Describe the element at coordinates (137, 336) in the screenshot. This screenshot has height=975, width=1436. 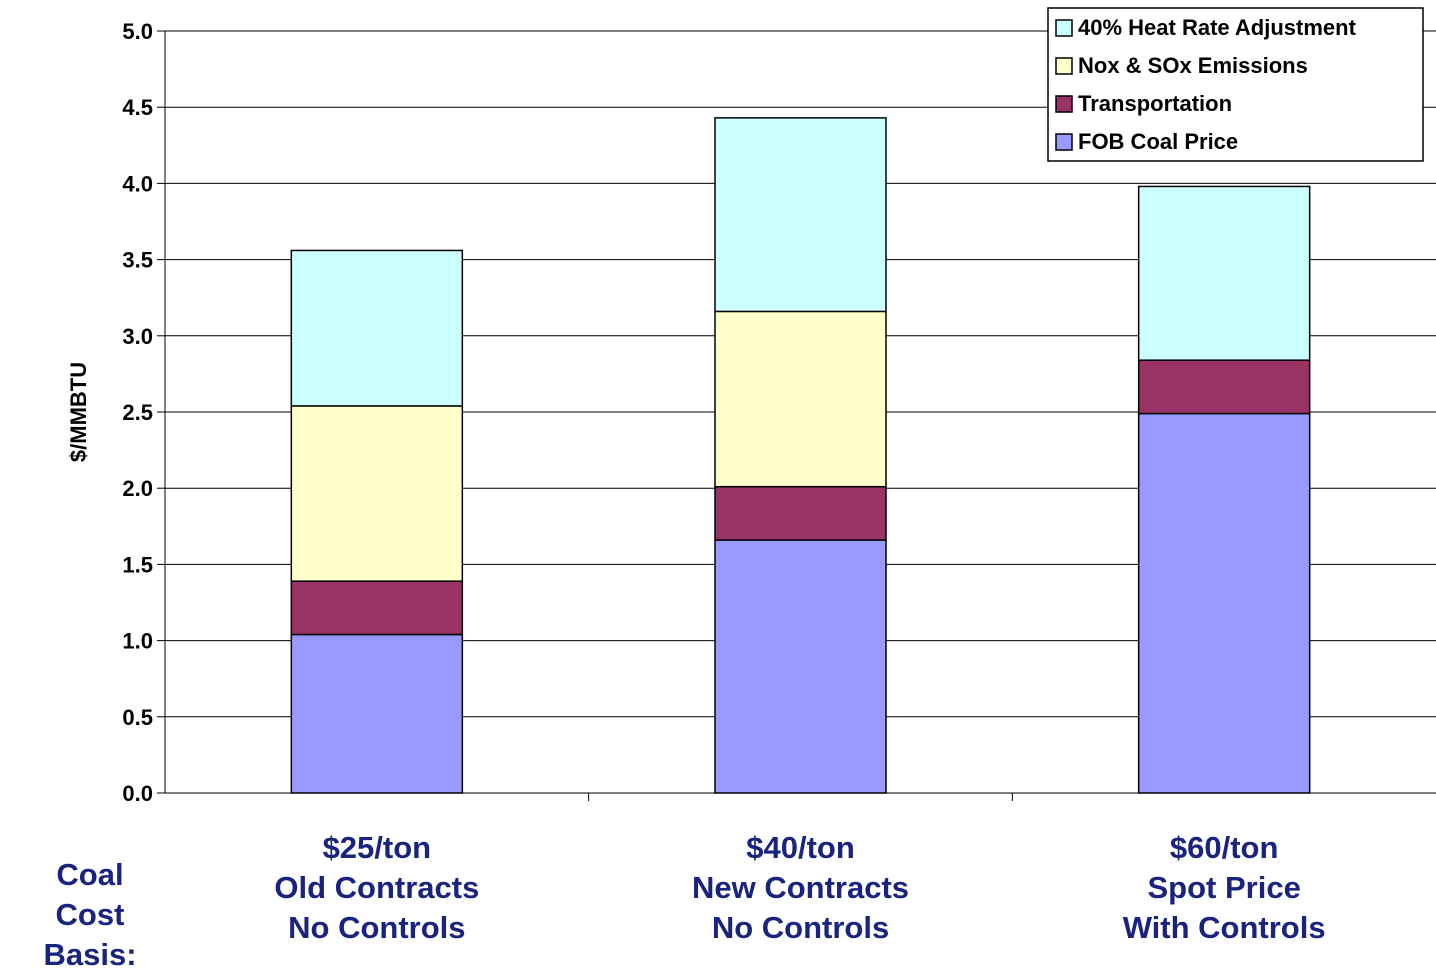
I see `y-tick-label: 3.0` at that location.